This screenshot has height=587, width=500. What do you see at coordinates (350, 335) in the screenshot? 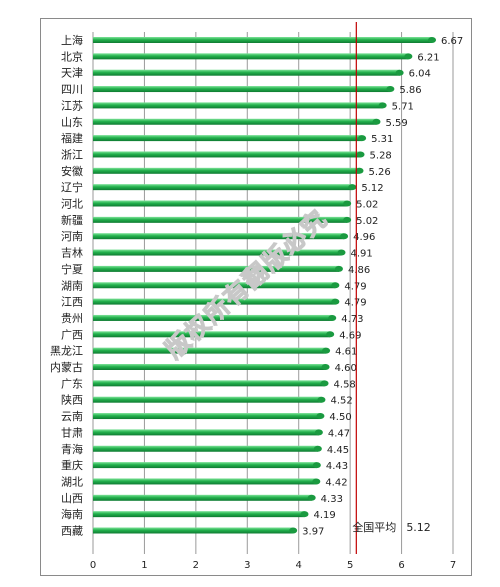
I see `value-label-19: 4.69` at bounding box center [350, 335].